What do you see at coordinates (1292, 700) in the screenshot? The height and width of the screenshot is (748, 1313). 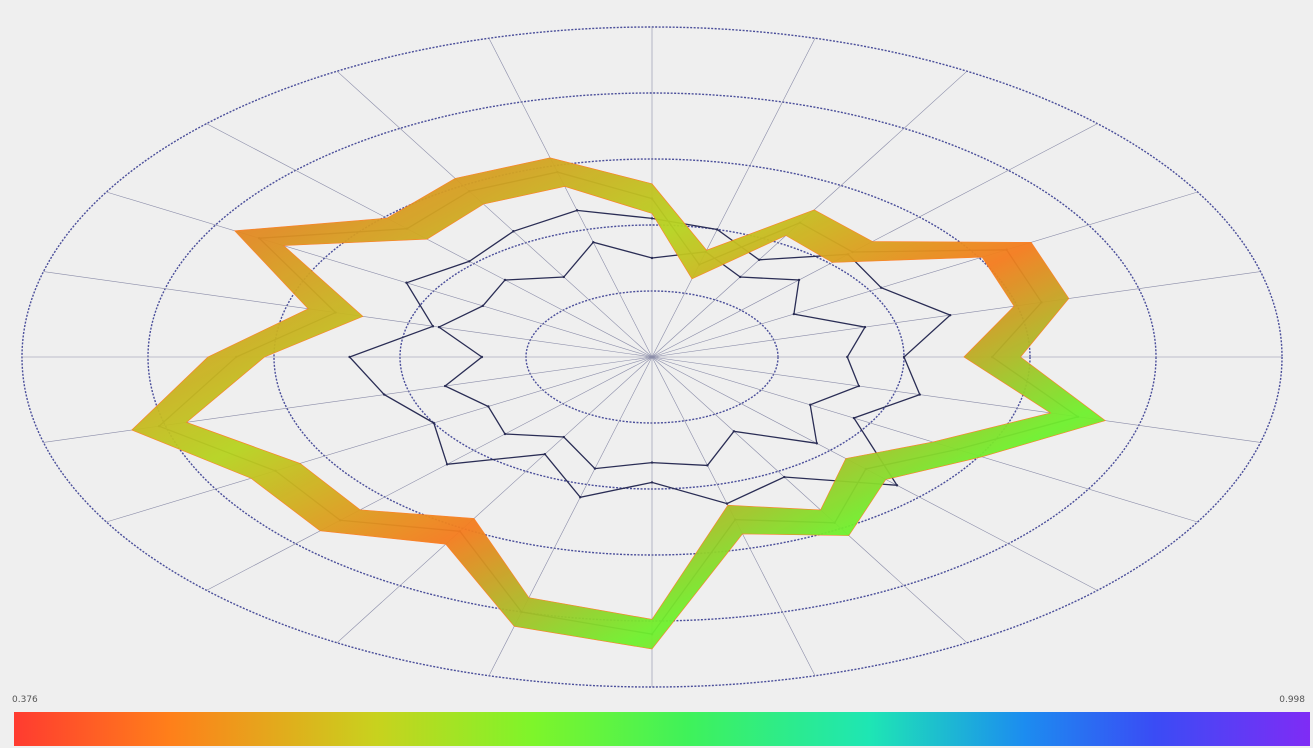 I see `colorbar-max-label: 0.998` at bounding box center [1292, 700].